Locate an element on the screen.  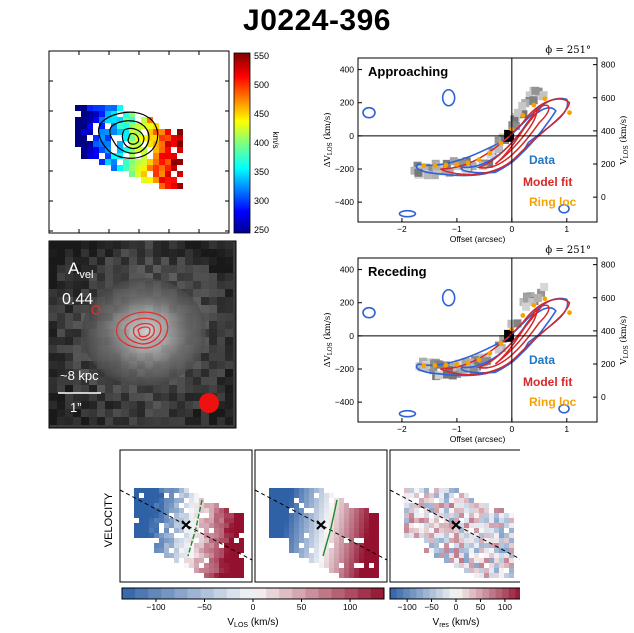
colorbar-tick: 400 is located at coordinates (261, 143).